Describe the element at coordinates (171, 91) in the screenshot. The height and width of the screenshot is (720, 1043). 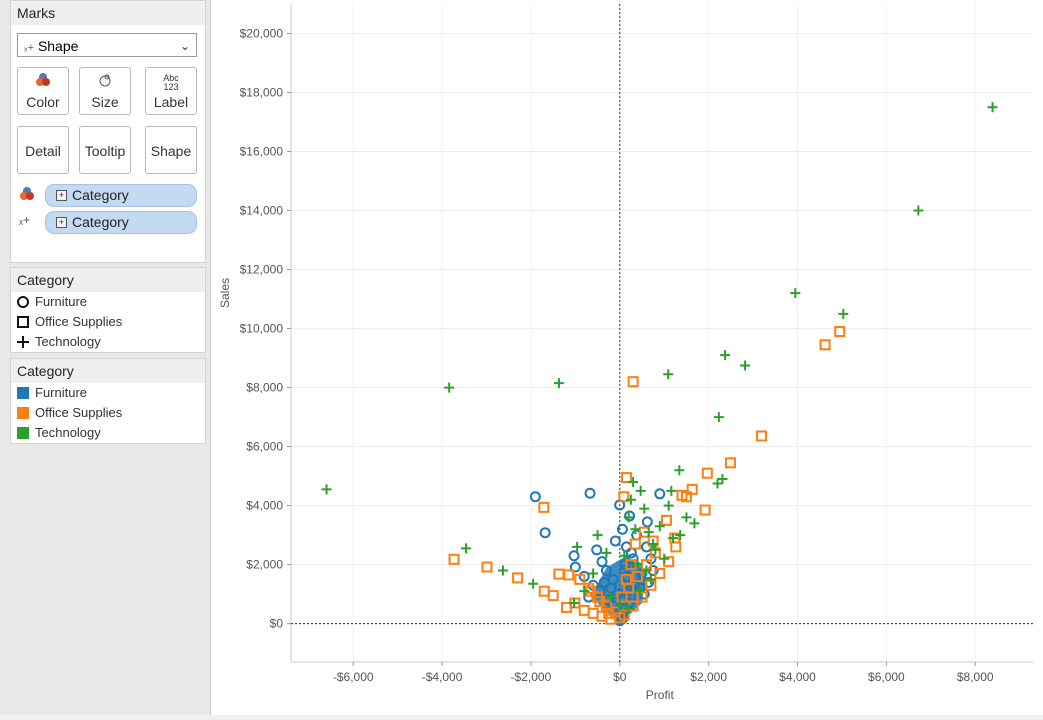
I see `label-button: Abc 123 Label` at that location.